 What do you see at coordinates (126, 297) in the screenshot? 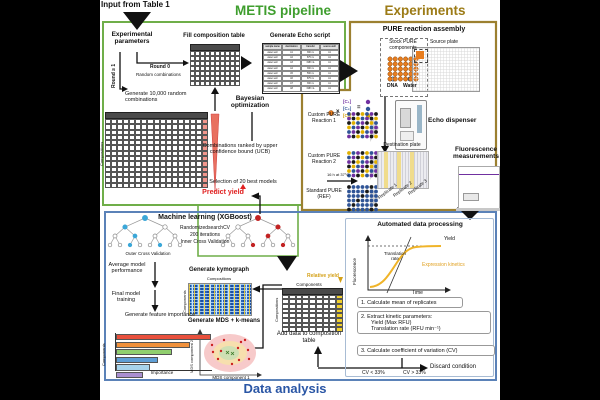
I see `final-model-label: Final model training` at bounding box center [126, 297].